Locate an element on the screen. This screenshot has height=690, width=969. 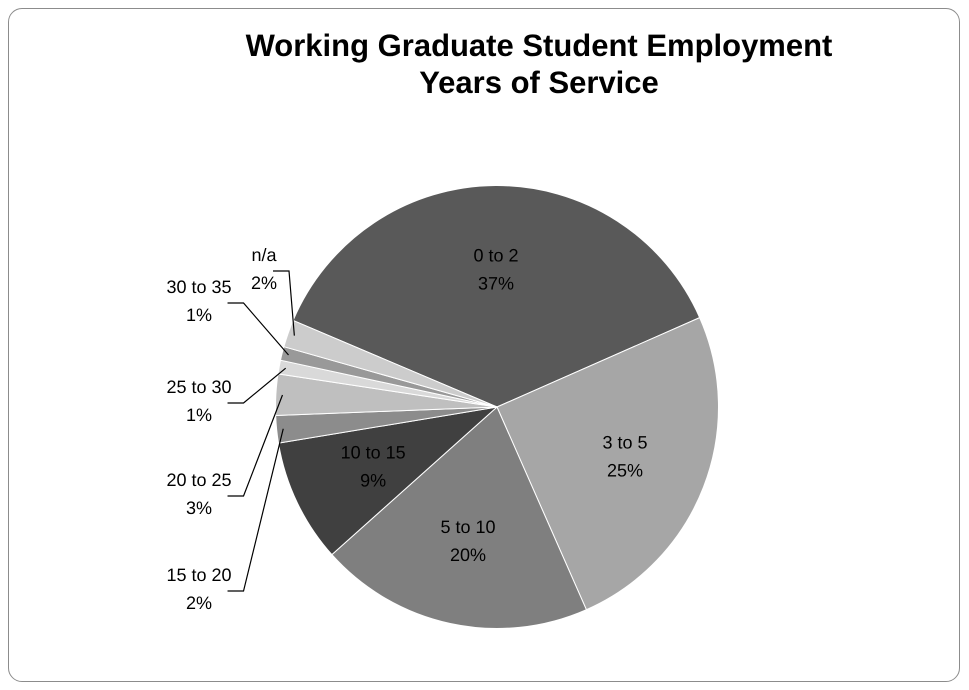
data-label: 20% is located at coordinates (468, 555).